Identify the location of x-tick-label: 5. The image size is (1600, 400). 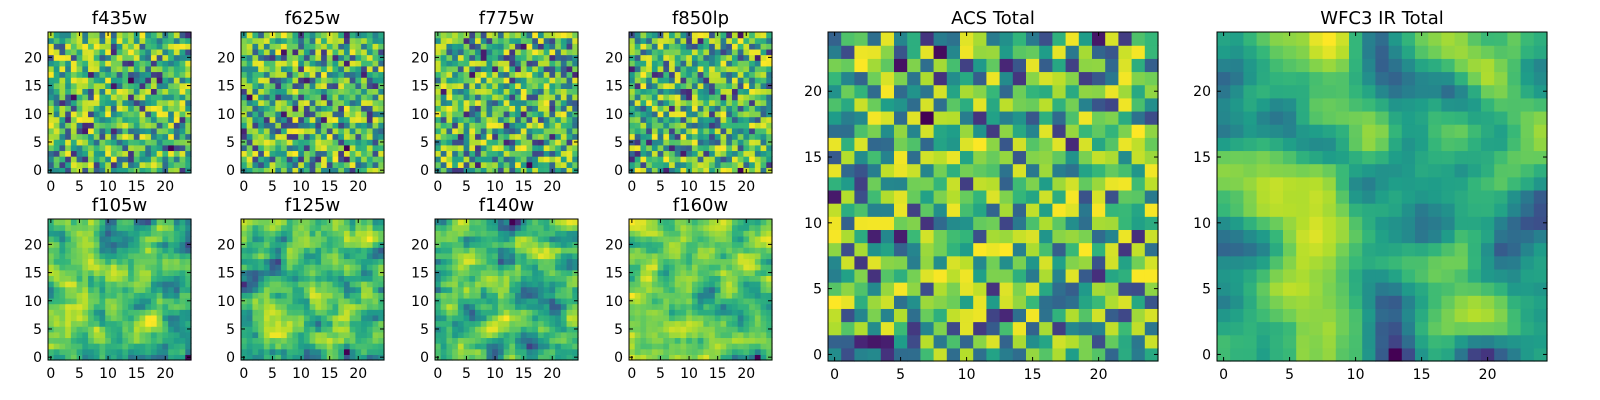
(272, 187).